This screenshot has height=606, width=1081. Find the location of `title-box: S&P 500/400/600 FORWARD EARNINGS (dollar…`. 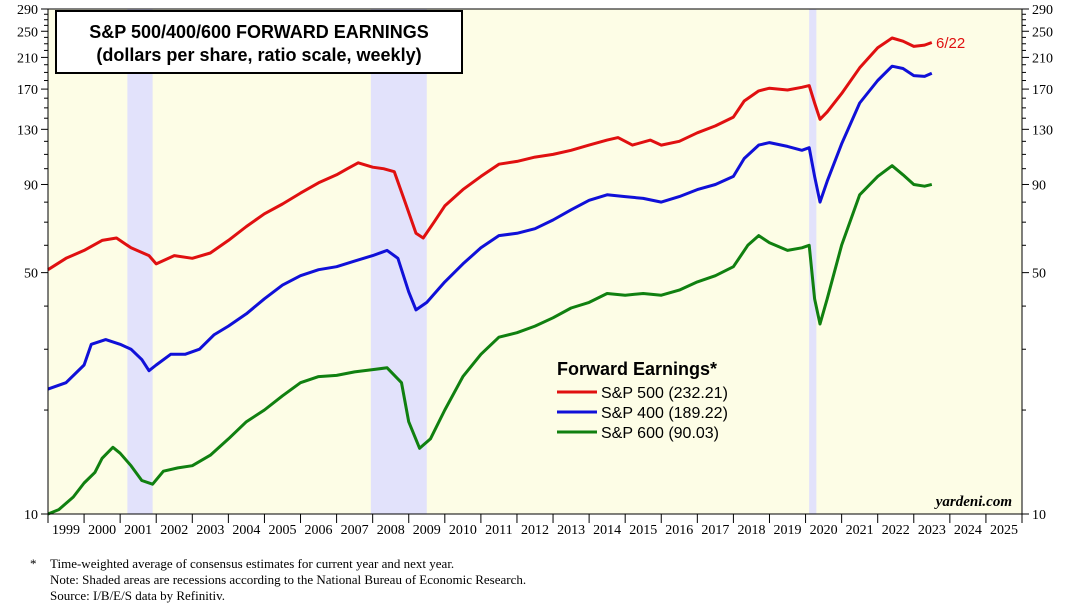

title-box: S&P 500/400/600 FORWARD EARNINGS (dollar… is located at coordinates (259, 42).